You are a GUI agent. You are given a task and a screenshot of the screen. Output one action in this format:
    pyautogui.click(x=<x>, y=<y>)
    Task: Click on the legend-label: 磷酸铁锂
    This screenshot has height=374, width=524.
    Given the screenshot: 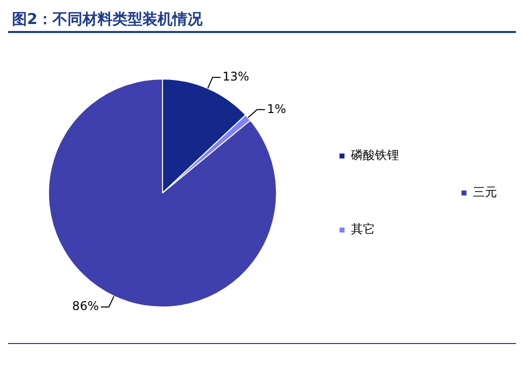 What is the action you would take?
    pyautogui.click(x=374, y=155)
    